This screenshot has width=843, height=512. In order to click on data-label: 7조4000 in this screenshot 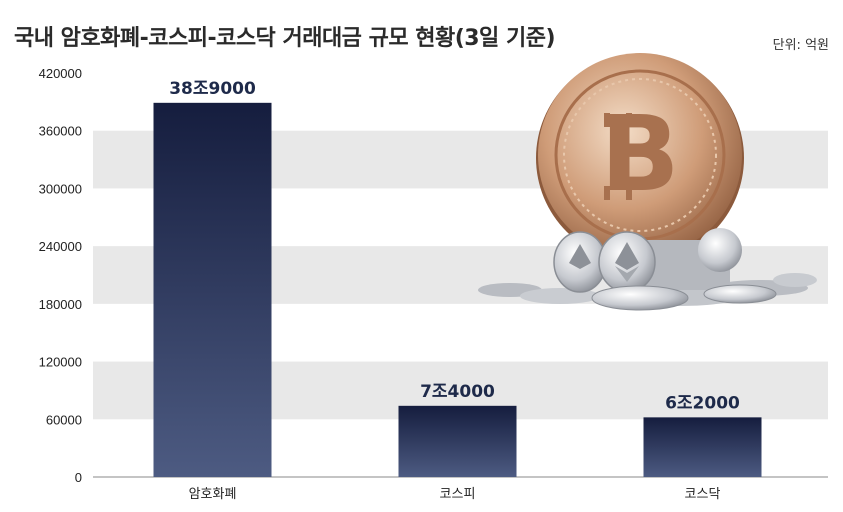, I will do `click(457, 392)`.